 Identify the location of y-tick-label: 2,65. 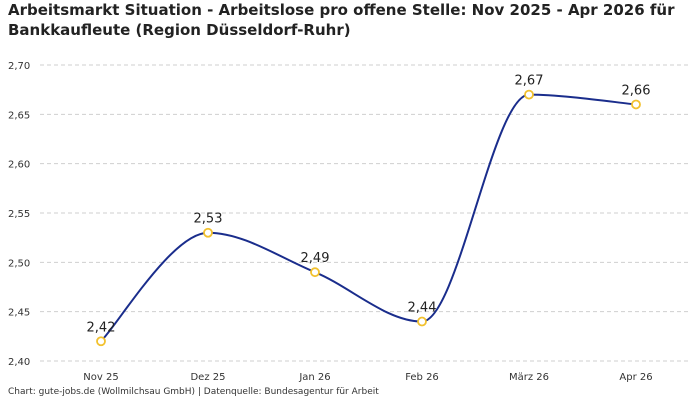
(19, 115).